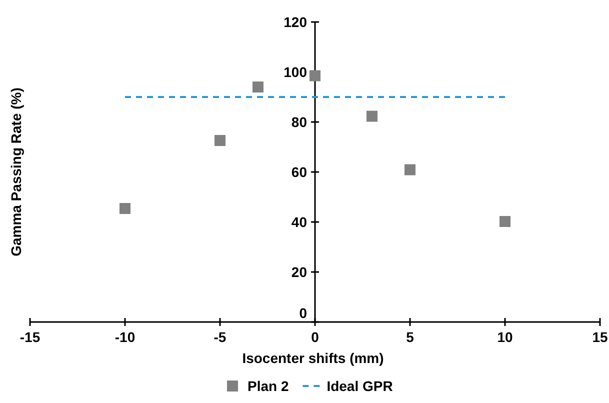 This screenshot has height=403, width=609. I want to click on y-tick-label: 40, so click(299, 222).